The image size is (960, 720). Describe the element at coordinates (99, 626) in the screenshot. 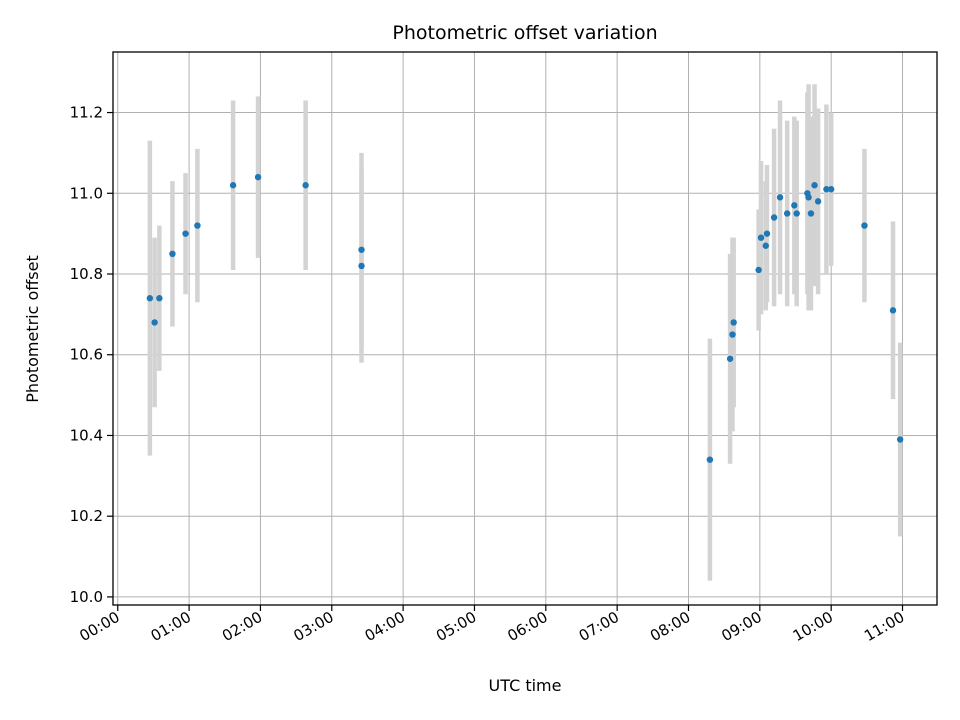

I see `x-tick-label: 00:00` at that location.